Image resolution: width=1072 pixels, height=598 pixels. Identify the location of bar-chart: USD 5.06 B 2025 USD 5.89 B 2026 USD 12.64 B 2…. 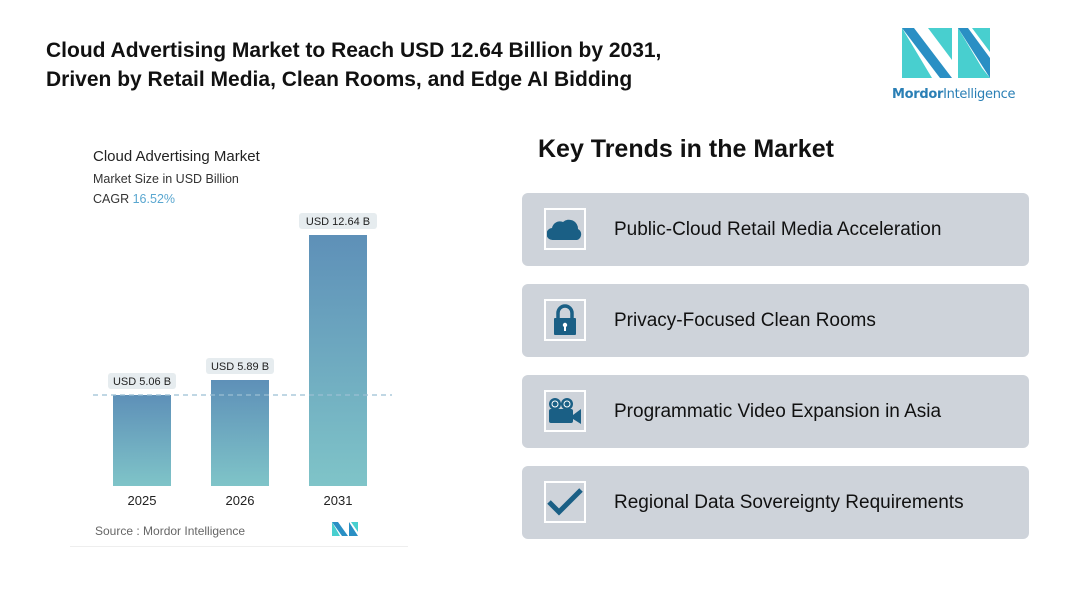
(242, 360).